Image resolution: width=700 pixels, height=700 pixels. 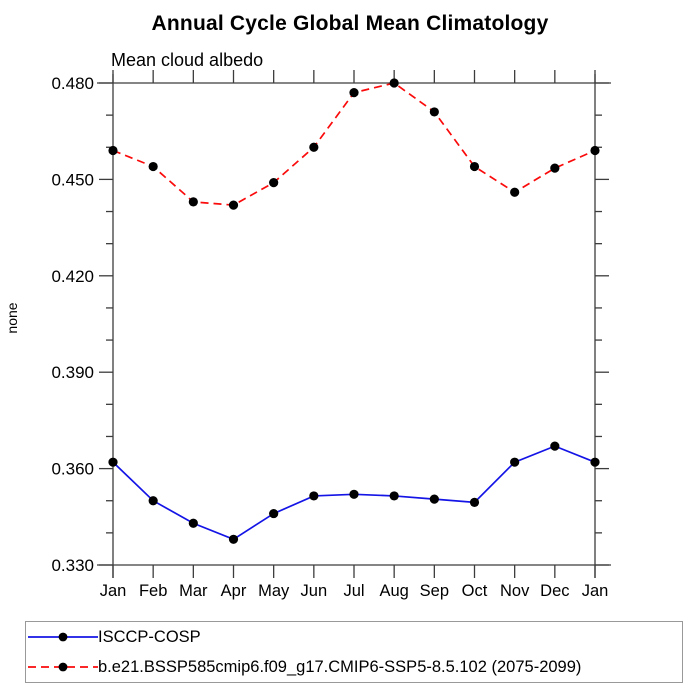 What do you see at coordinates (193, 591) in the screenshot?
I see `x-axis-tick-label: Mar` at bounding box center [193, 591].